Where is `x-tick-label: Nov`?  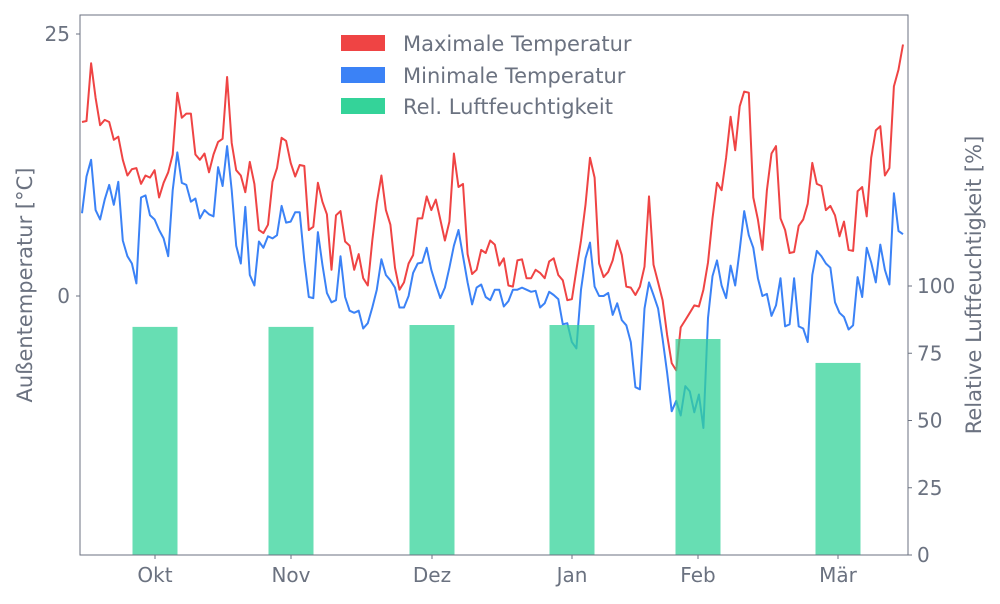 x-tick-label: Nov is located at coordinates (290, 575).